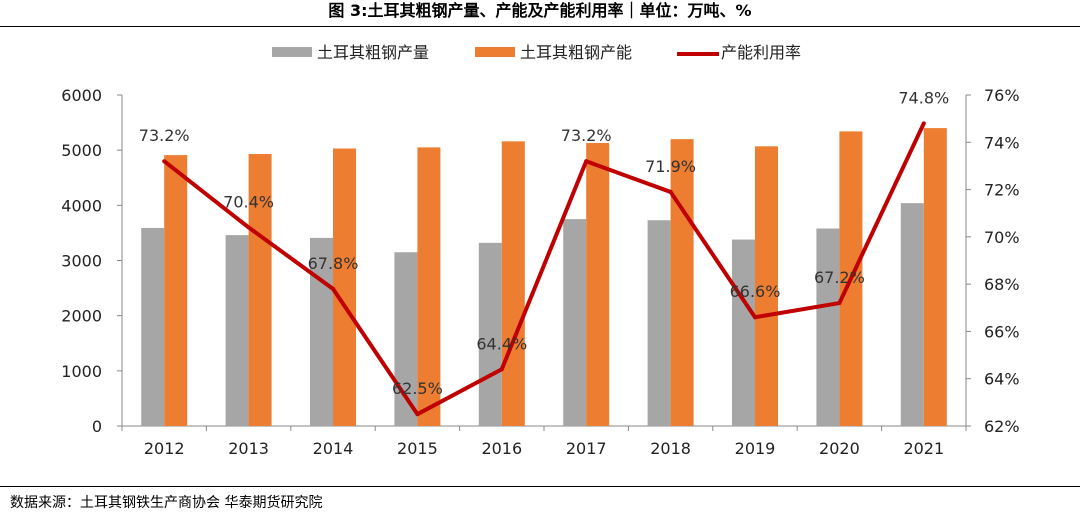 Image resolution: width=1080 pixels, height=518 pixels. I want to click on legend-label-production: 土耳其粗钢产量, so click(373, 52).